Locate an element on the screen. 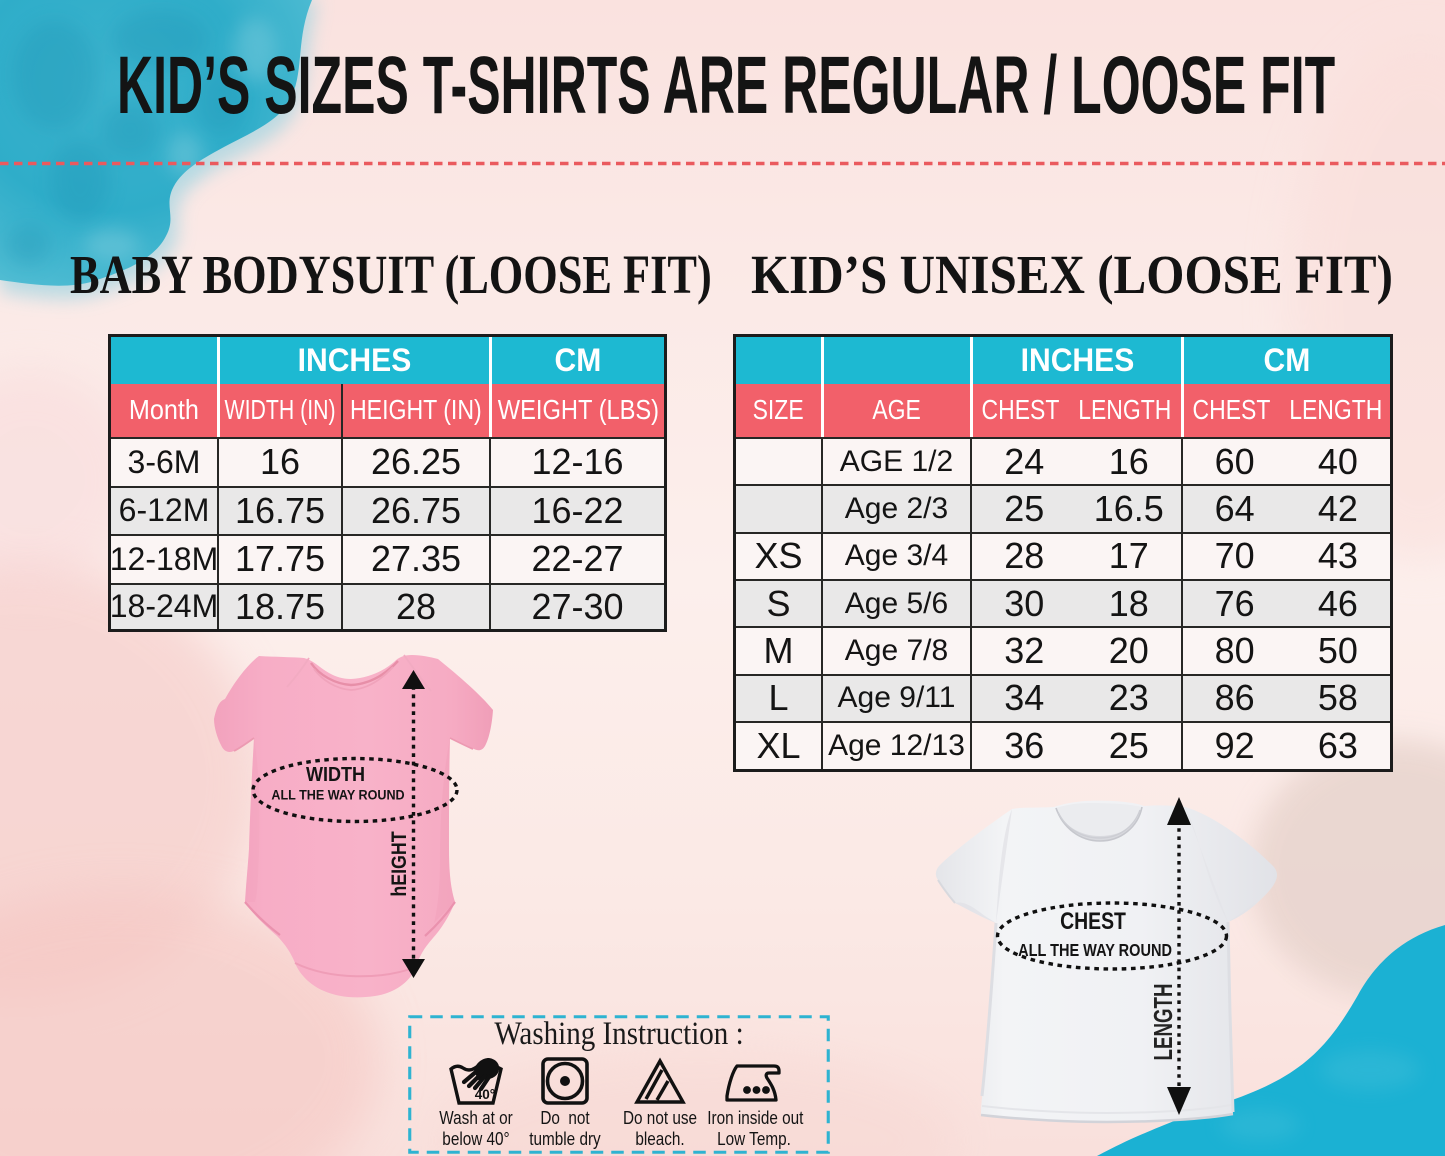  svg-text: CHEST is located at coordinates (1093, 920).